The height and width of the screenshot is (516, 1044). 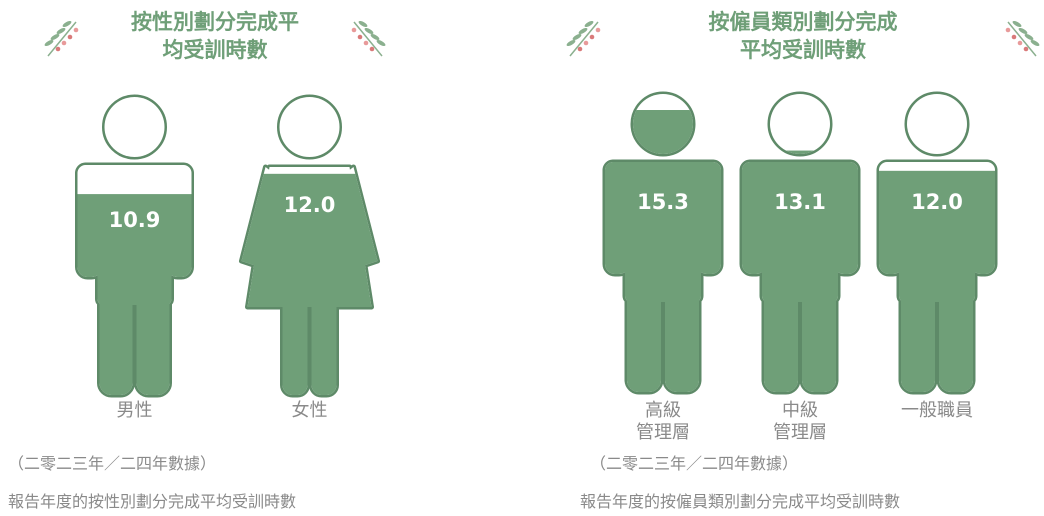 What do you see at coordinates (740, 501) in the screenshot?
I see `caption: 報告年度的按僱員類別劃分完成平均受訓時數` at bounding box center [740, 501].